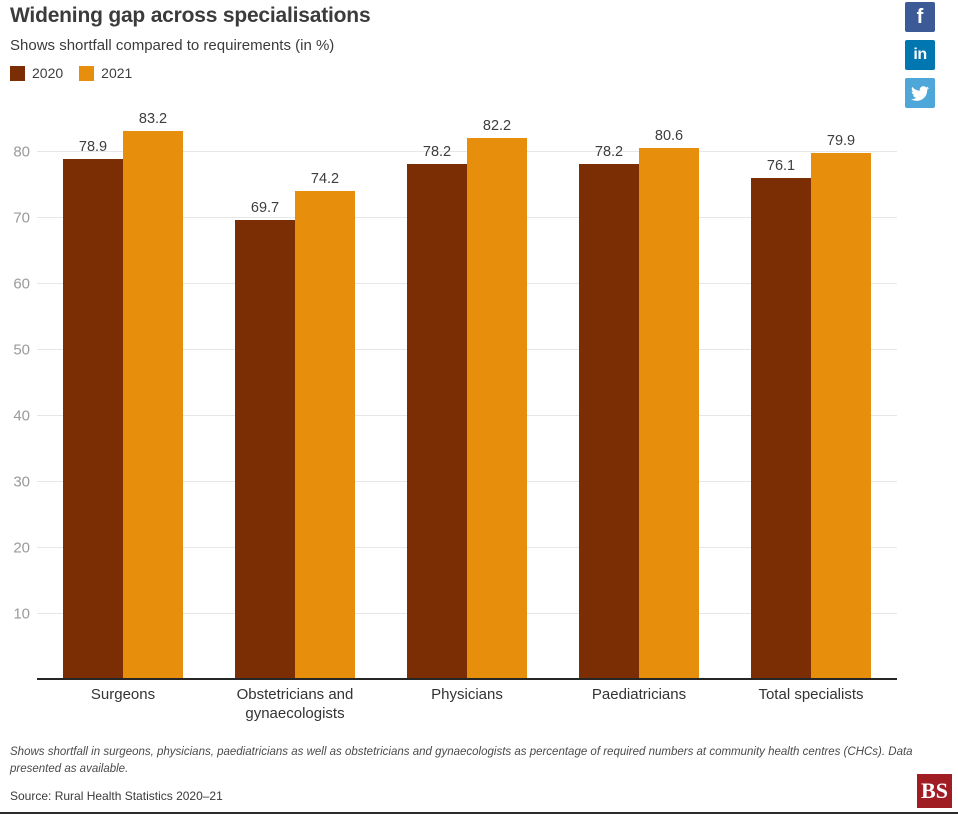 Image resolution: width=958 pixels, height=816 pixels. What do you see at coordinates (841, 140) in the screenshot?
I see `value-label-2021-total-specialists: 79.9` at bounding box center [841, 140].